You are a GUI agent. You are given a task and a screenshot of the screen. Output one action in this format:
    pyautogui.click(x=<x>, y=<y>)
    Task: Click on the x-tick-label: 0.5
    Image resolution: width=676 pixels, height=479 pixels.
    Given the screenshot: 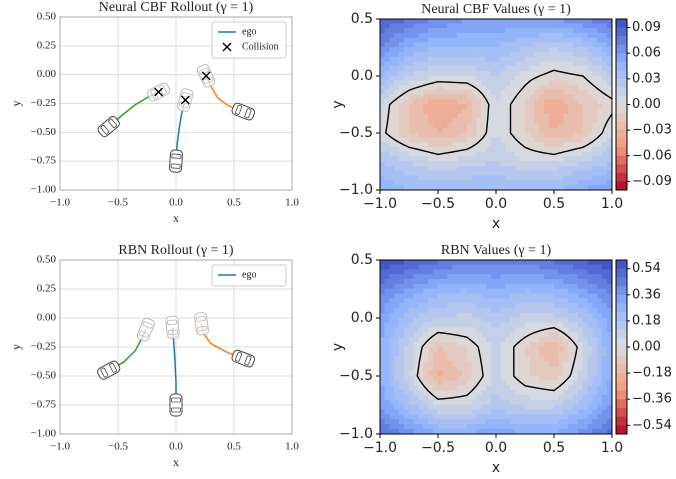 What is the action you would take?
    pyautogui.click(x=234, y=447)
    